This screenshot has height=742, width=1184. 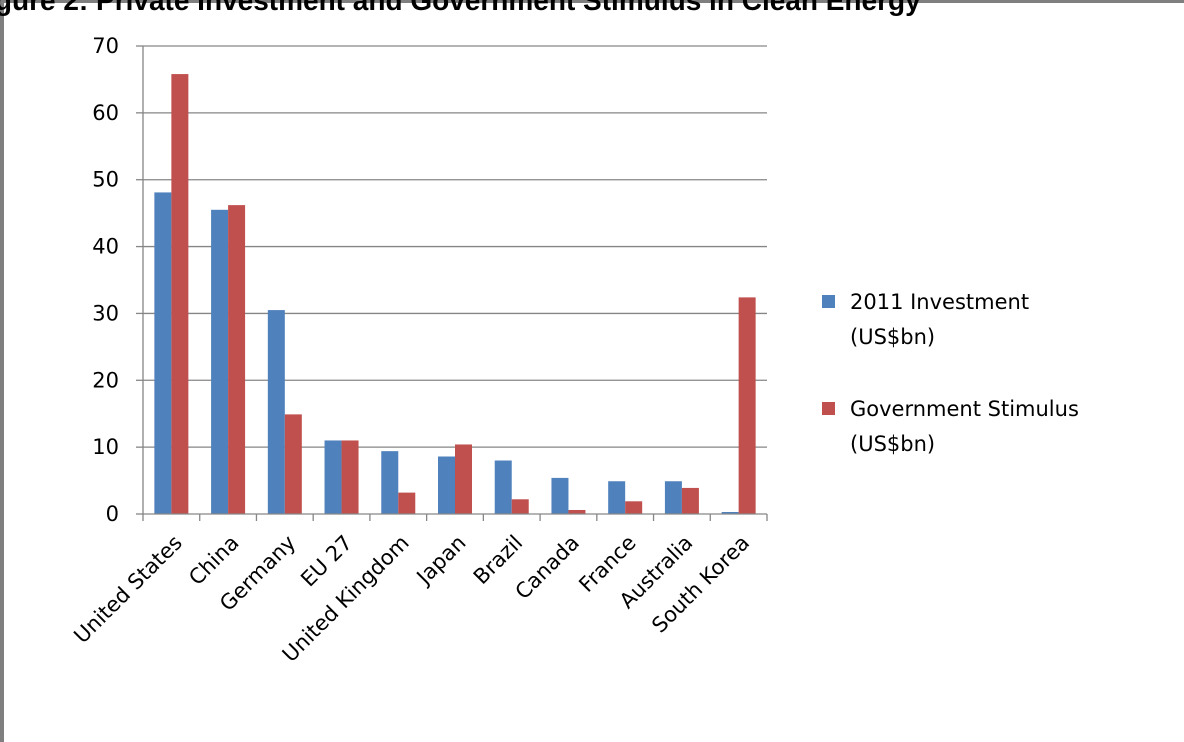 What do you see at coordinates (112, 514) in the screenshot?
I see `y-tick-label: 0` at bounding box center [112, 514].